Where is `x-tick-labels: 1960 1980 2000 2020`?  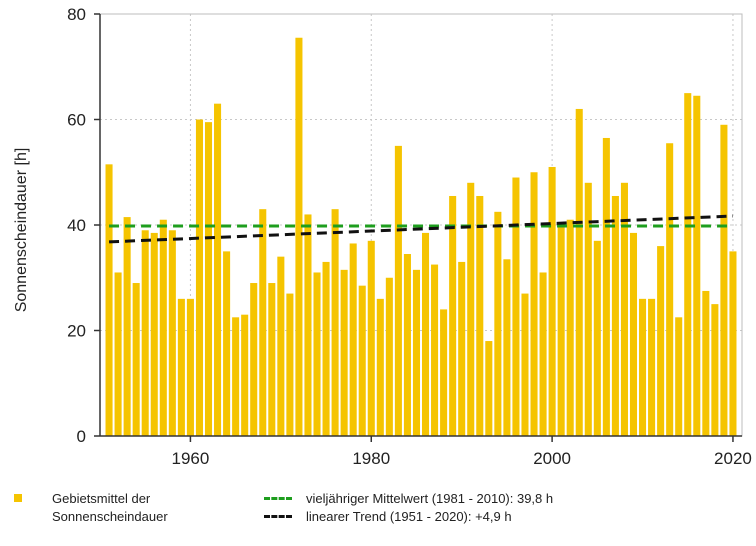
x-tick-labels: 1960 1980 2000 2020 is located at coordinates (462, 458).